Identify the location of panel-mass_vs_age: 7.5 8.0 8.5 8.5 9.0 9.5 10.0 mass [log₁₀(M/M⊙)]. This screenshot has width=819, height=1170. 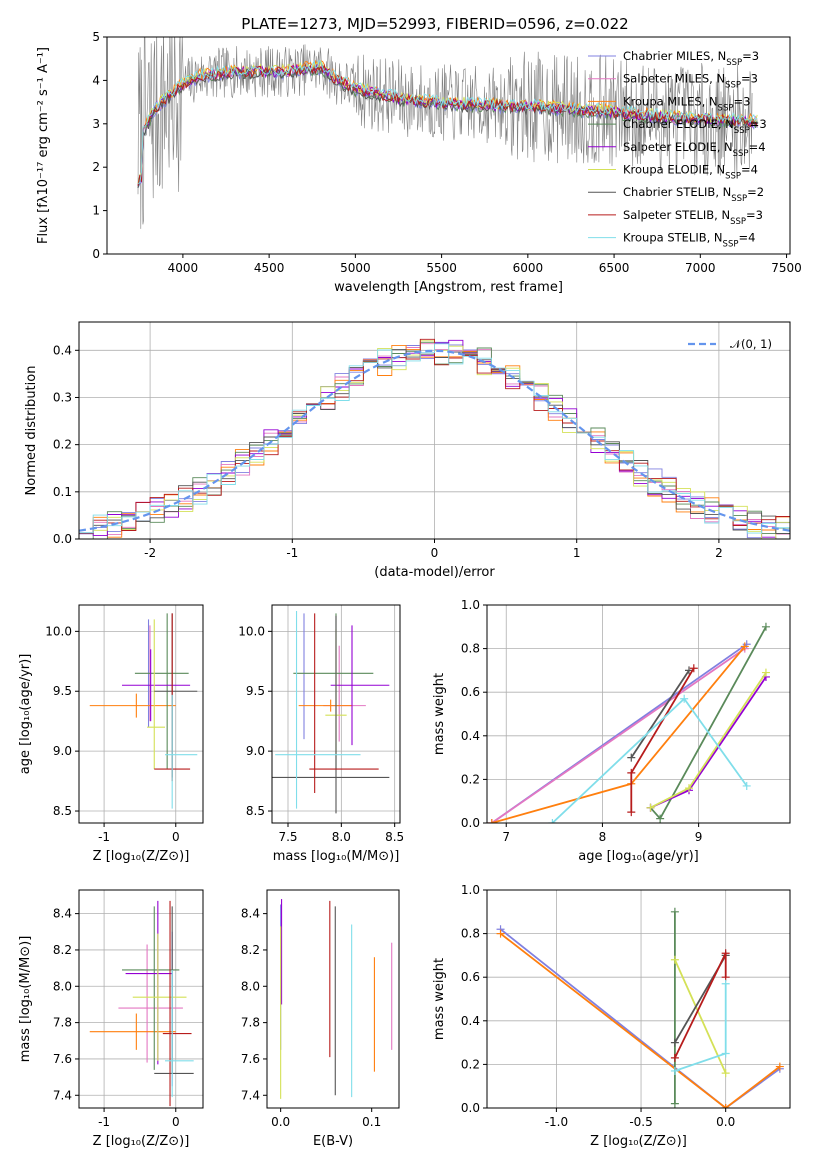
(321, 734).